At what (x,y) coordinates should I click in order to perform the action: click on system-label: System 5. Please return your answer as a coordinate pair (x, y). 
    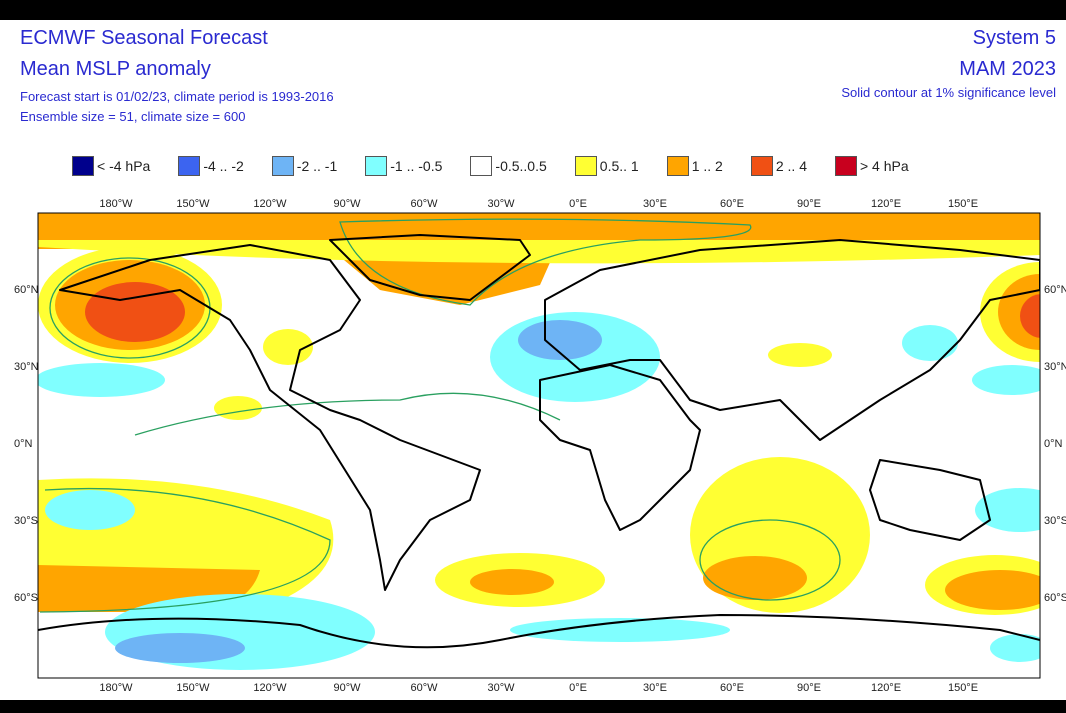
    Looking at the image, I should click on (1014, 38).